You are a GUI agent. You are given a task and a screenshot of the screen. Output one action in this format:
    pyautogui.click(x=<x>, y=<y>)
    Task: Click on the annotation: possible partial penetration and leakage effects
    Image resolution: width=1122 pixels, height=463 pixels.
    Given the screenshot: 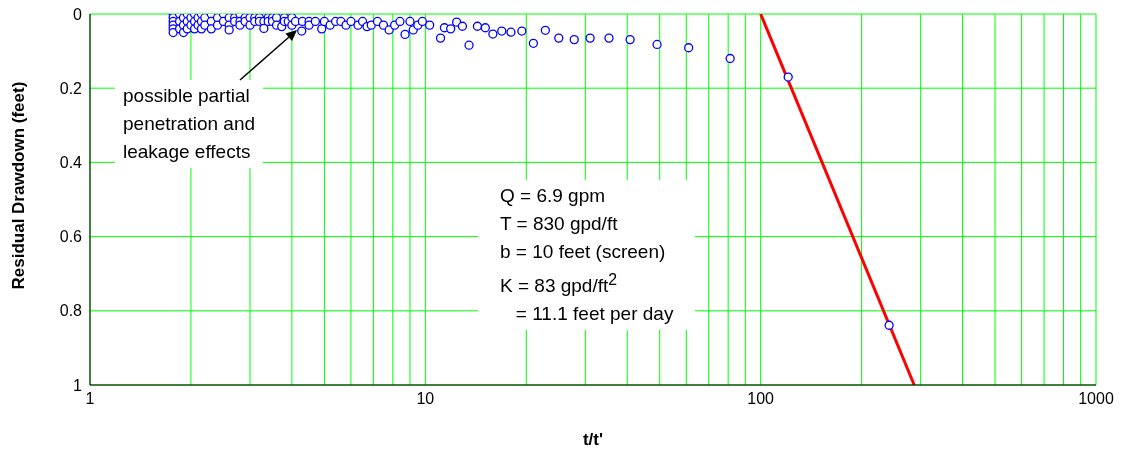 What is the action you would take?
    pyautogui.click(x=189, y=124)
    